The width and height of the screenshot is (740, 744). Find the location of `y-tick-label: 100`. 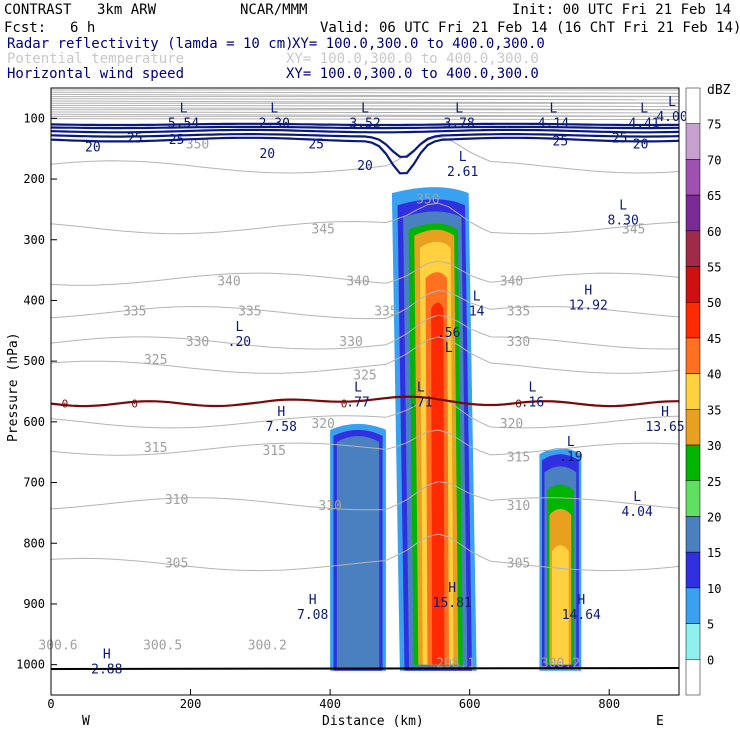

y-tick-label: 100 is located at coordinates (34, 118).